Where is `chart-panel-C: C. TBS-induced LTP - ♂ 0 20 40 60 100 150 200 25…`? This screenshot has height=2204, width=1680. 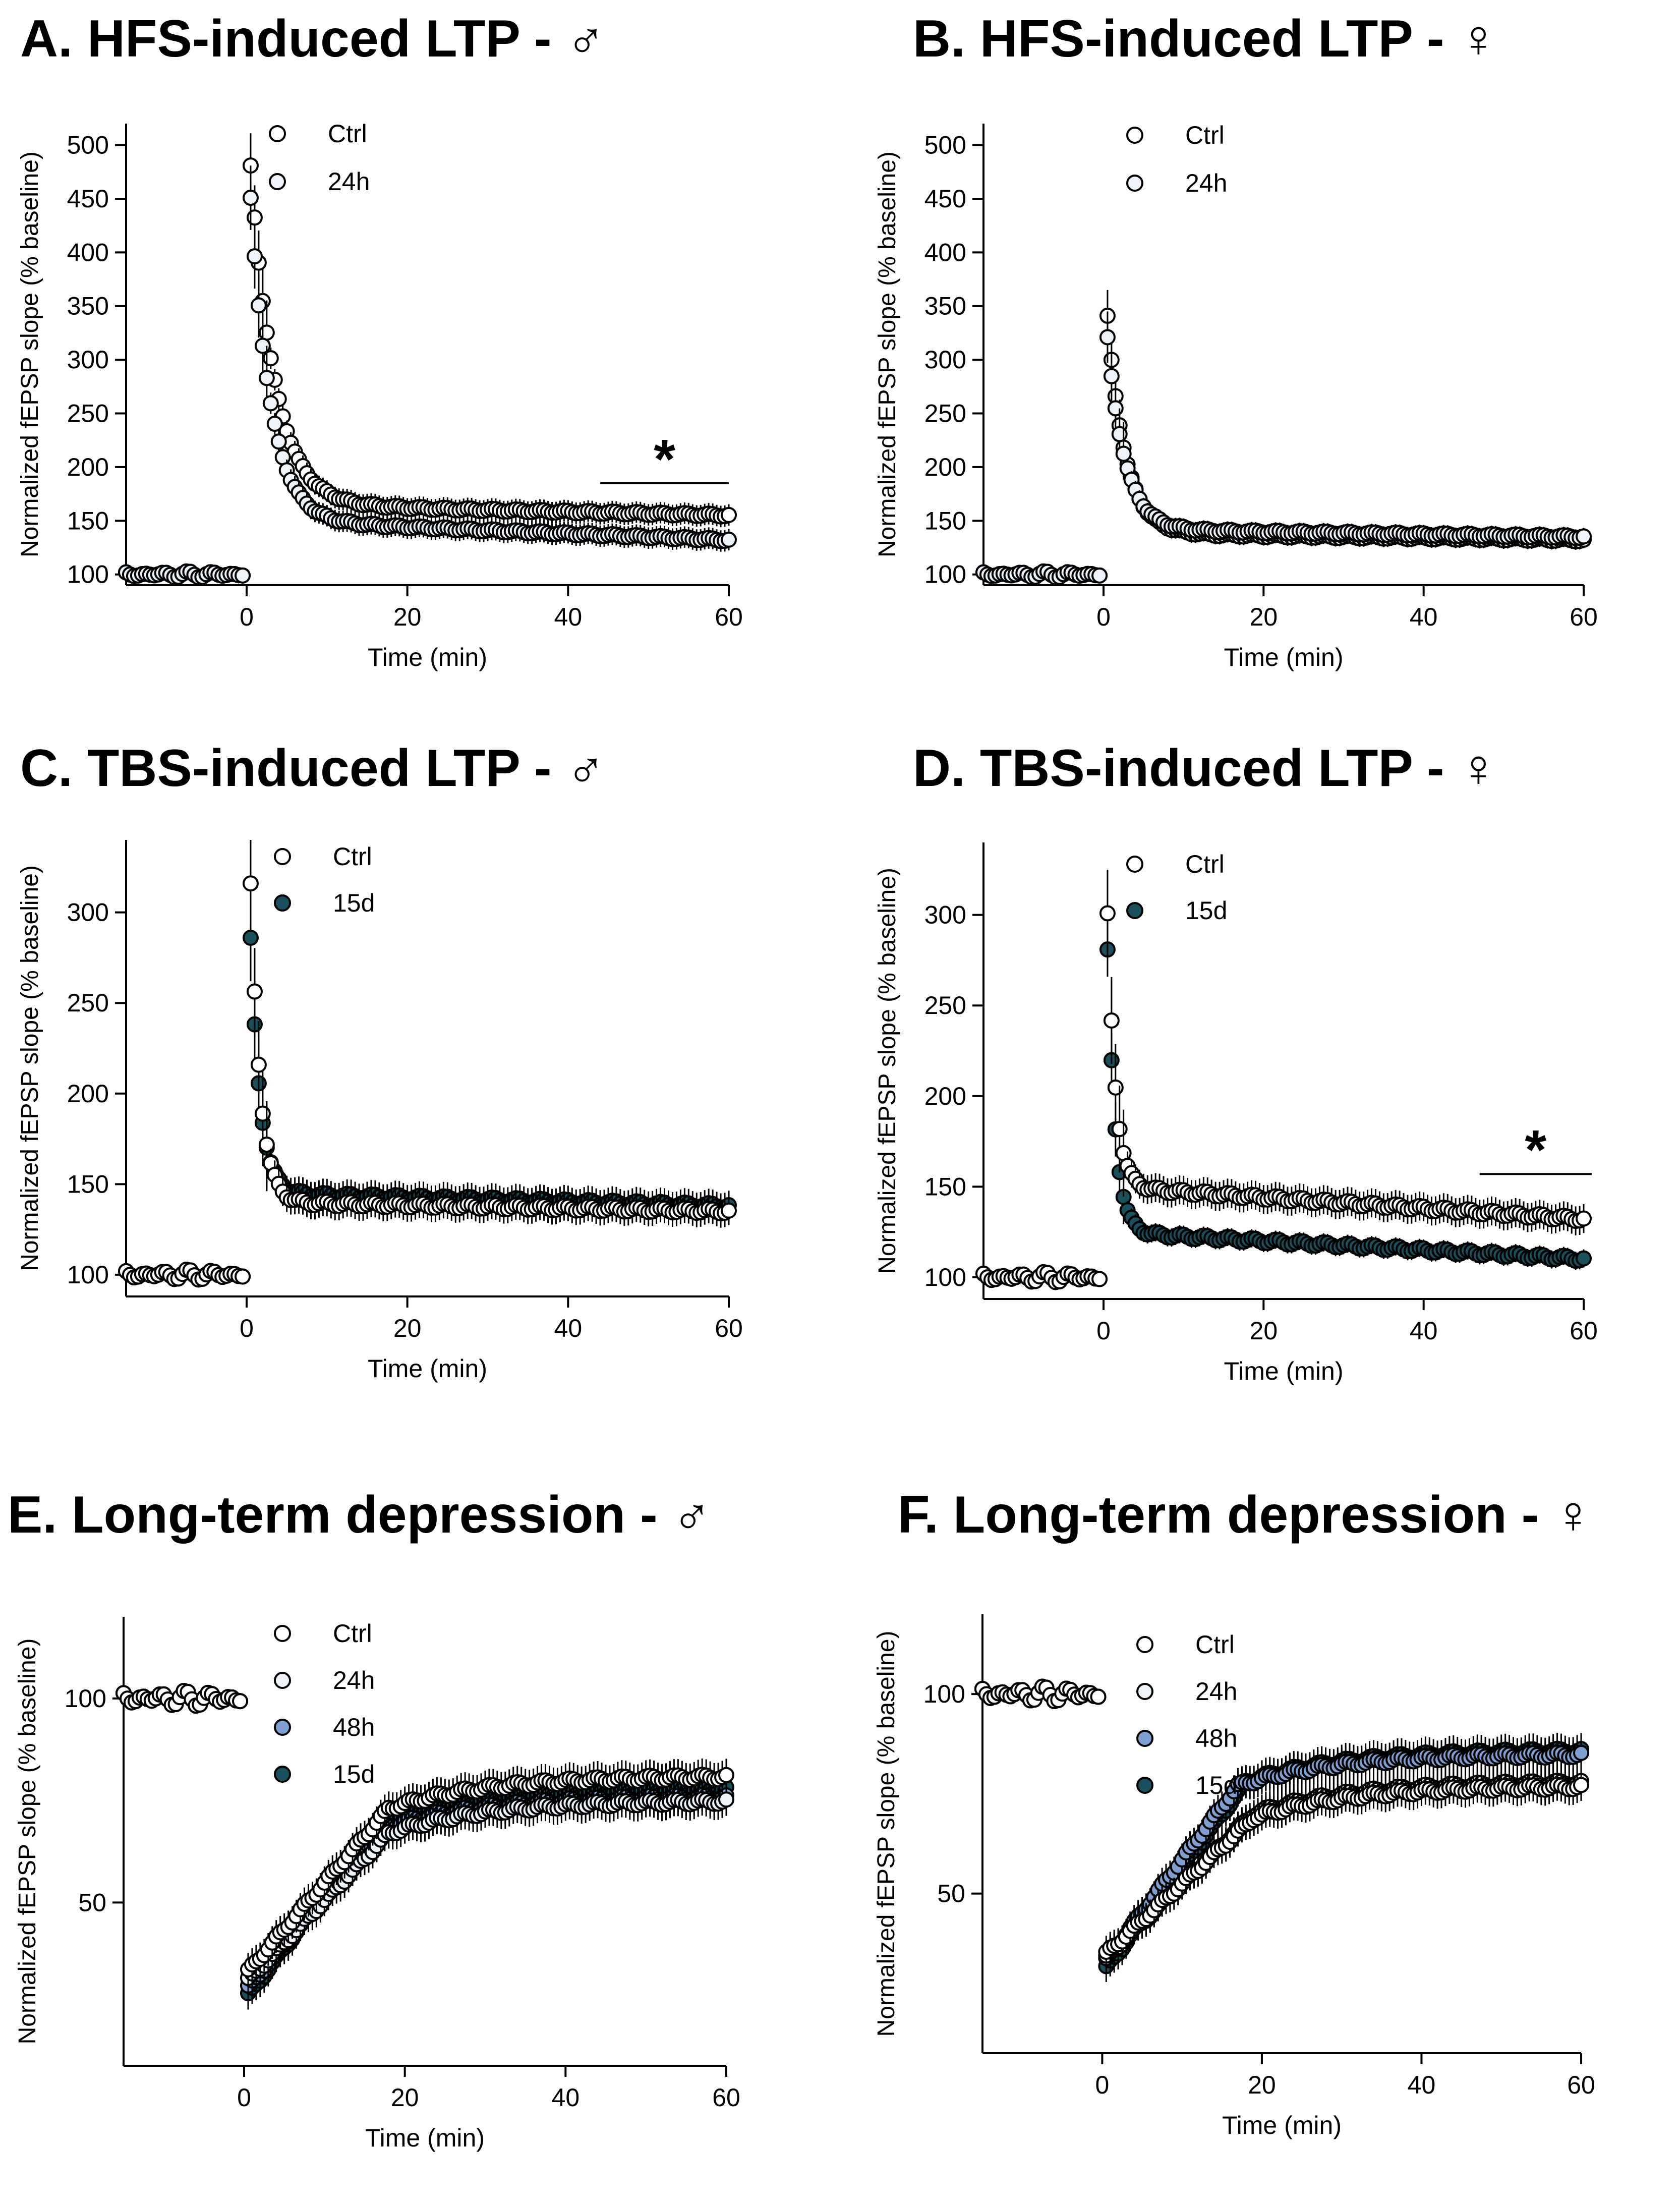
chart-panel-C: C. TBS-induced LTP - ♂ 0 20 40 60 100 150 200 25… is located at coordinates (380, 1061).